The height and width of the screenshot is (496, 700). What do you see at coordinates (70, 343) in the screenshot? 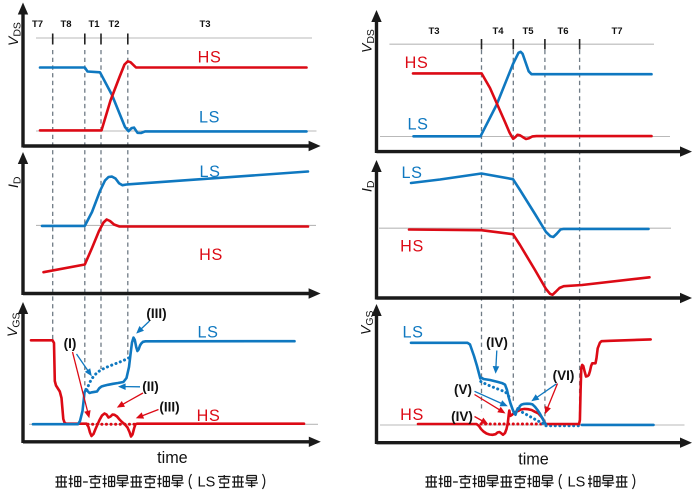
I see `svg-text: (I)` at bounding box center [70, 343].